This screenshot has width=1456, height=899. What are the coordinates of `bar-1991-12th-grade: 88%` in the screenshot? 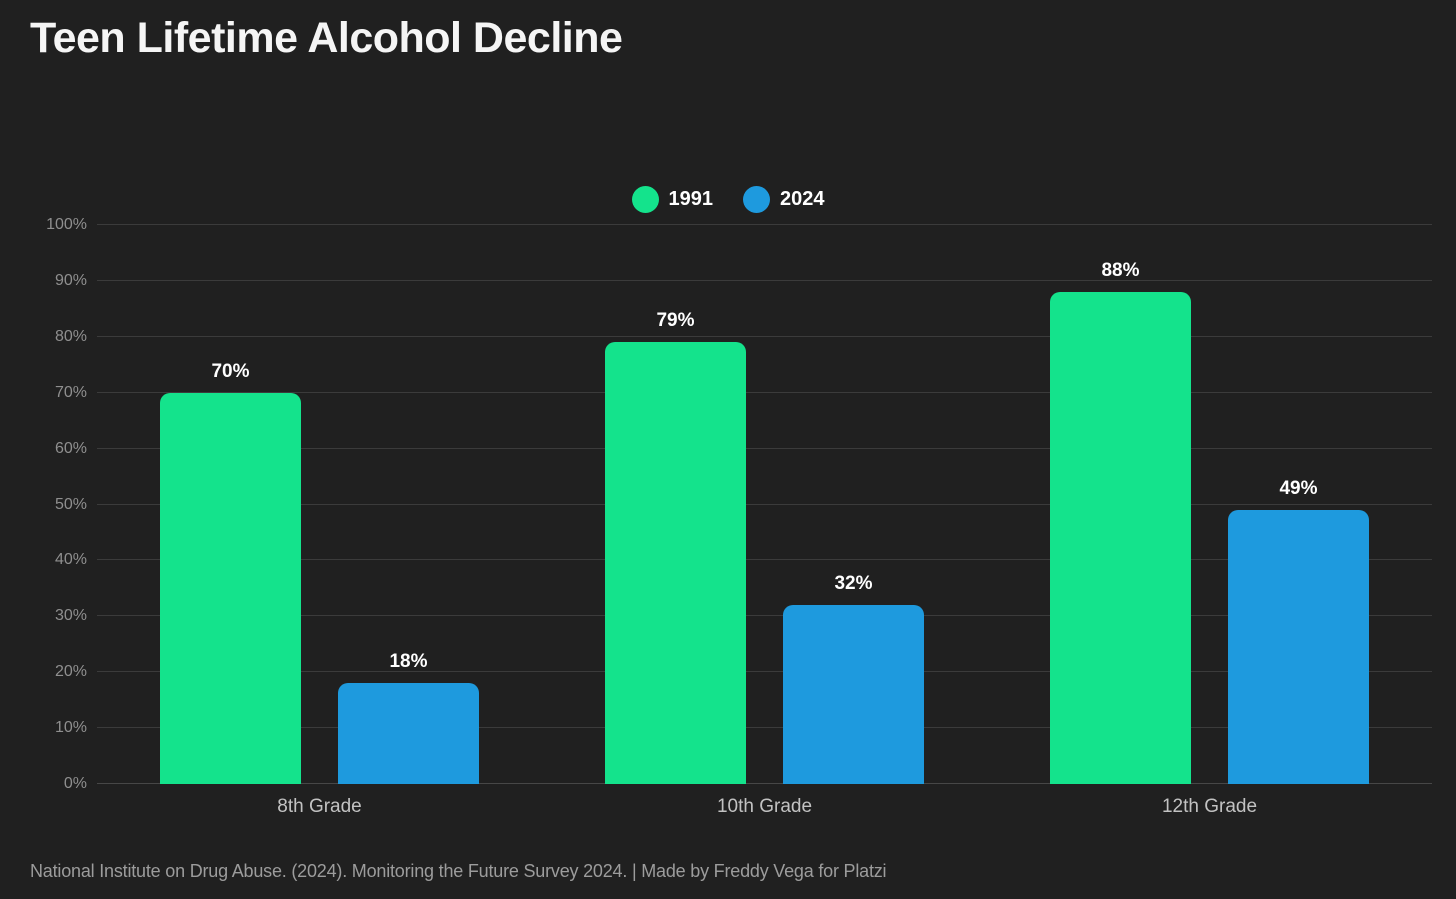 It's located at (1120, 522).